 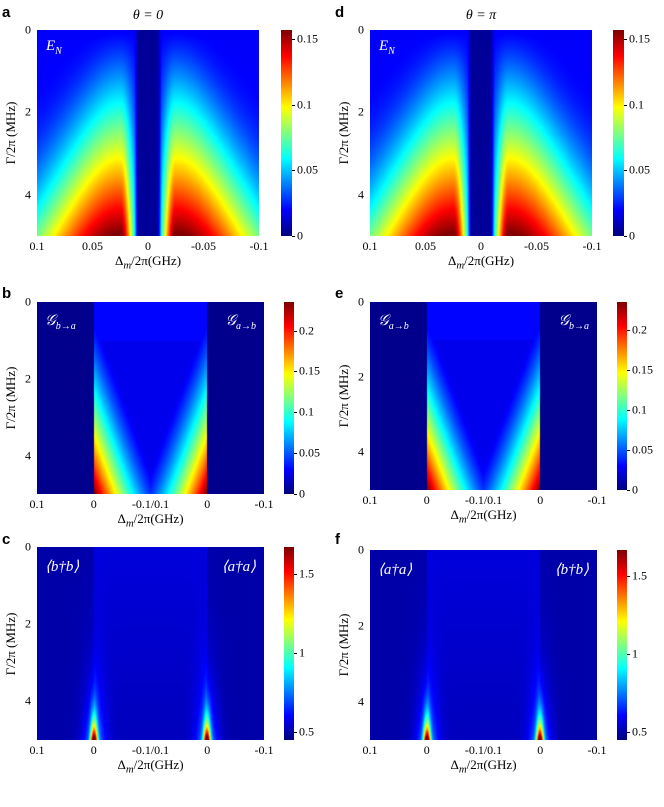 What do you see at coordinates (622, 645) in the screenshot?
I see `colorbar-f` at bounding box center [622, 645].